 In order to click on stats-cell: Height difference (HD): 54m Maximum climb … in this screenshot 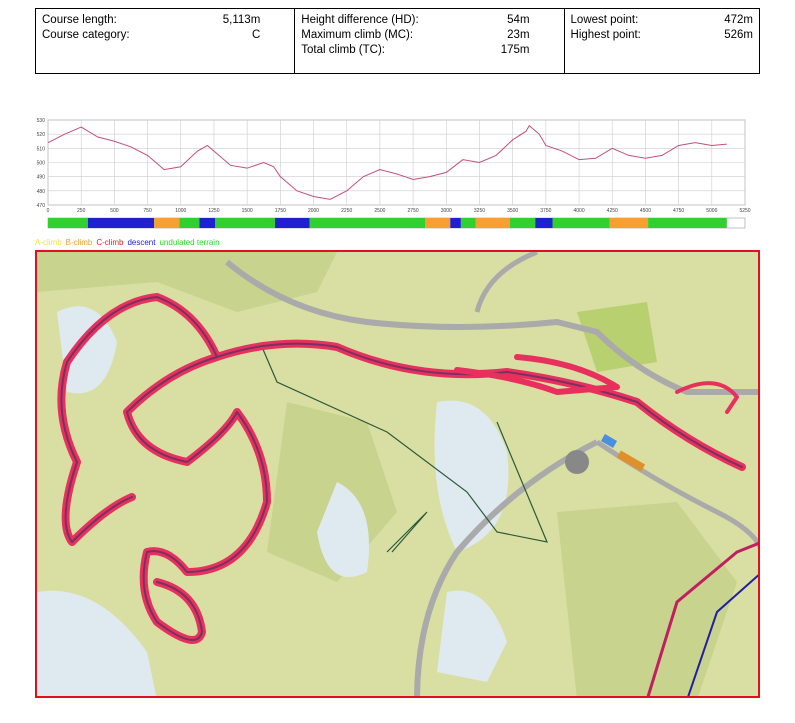, I will do `click(430, 41)`.